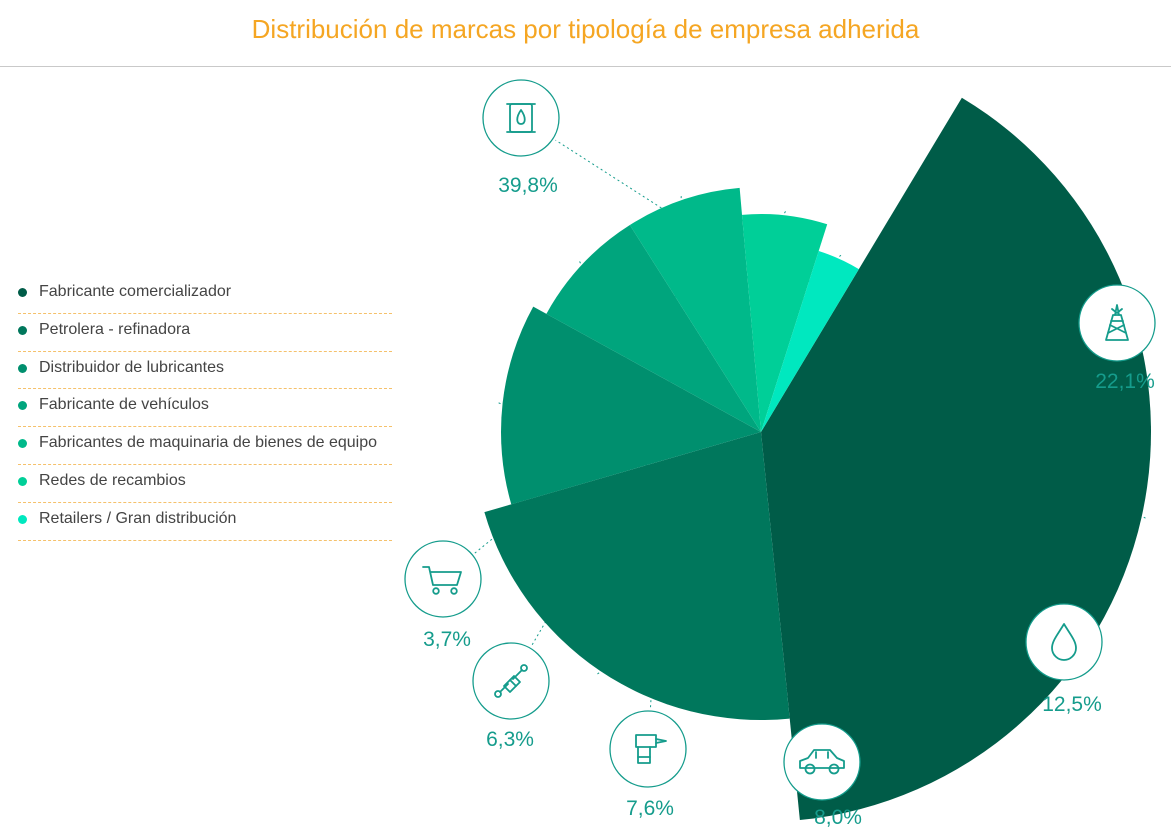  I want to click on shock-absorber-icon, so click(511, 681).